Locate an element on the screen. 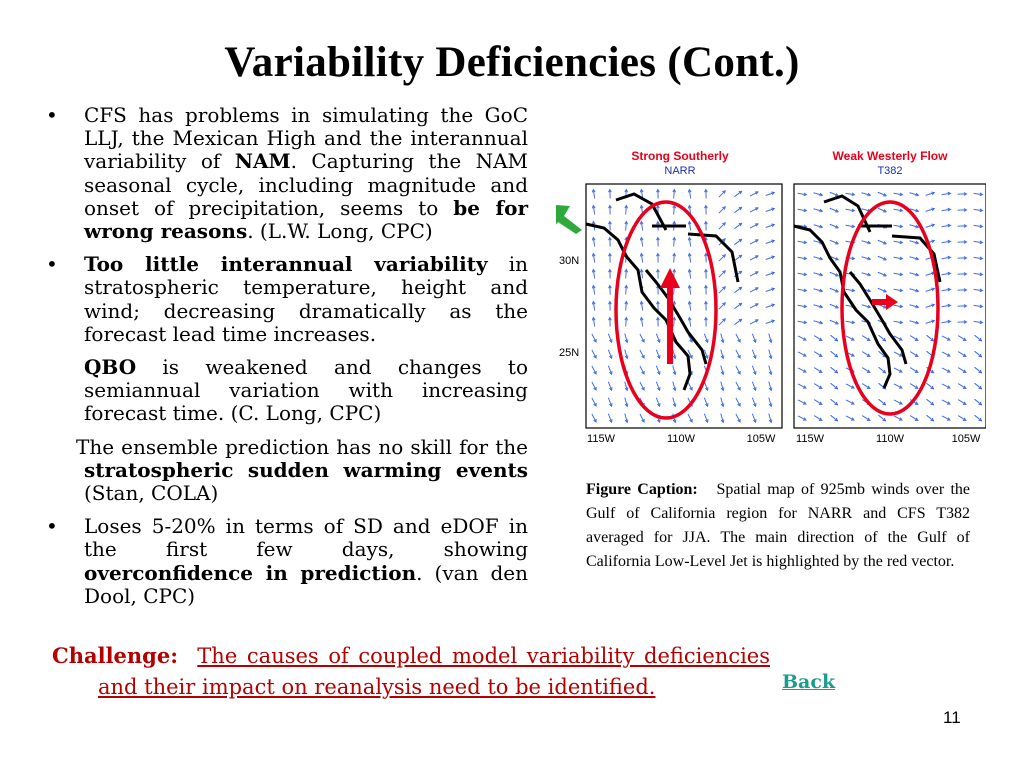 The image size is (1024, 768). pointer-arrow is located at coordinates (569, 219).